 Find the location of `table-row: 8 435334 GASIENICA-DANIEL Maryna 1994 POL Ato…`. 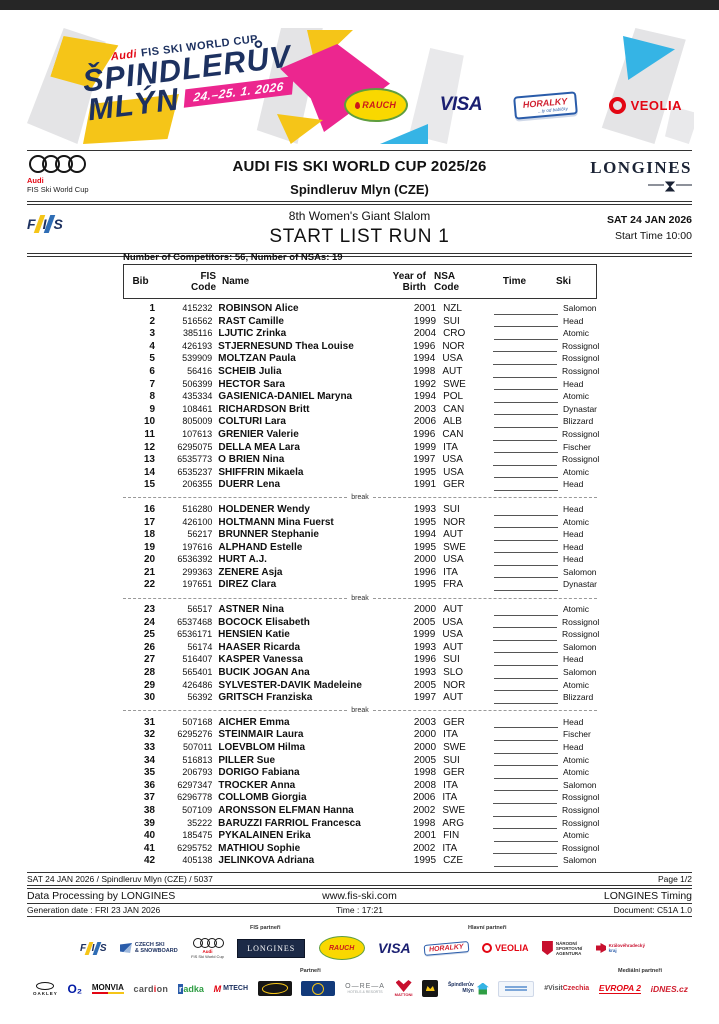

table-row: 8 435334 GASIENICA-DANIEL Maryna 1994 POL Ato… is located at coordinates (360, 397).